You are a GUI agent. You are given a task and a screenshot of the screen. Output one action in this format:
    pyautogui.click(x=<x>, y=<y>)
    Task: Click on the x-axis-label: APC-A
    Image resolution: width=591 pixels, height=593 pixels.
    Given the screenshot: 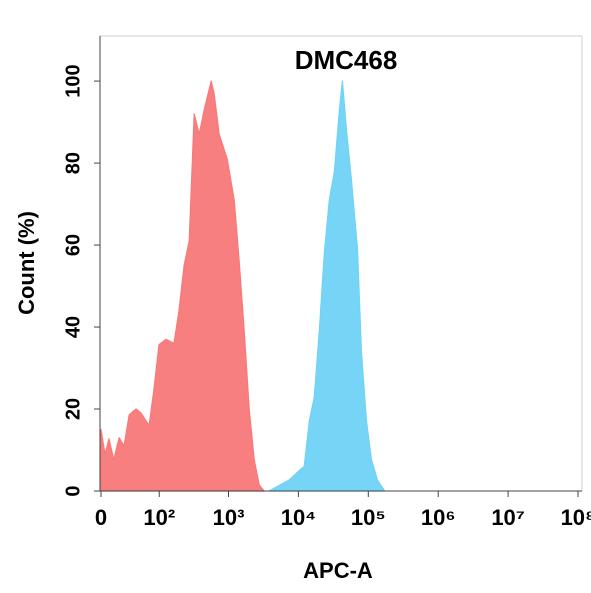 What is the action you would take?
    pyautogui.click(x=338, y=570)
    